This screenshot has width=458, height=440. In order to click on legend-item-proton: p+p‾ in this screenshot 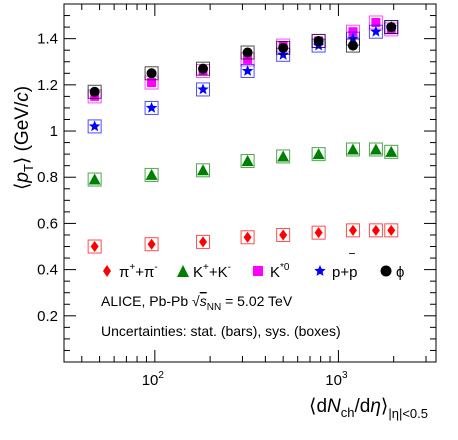, I will do `click(335, 266)`.